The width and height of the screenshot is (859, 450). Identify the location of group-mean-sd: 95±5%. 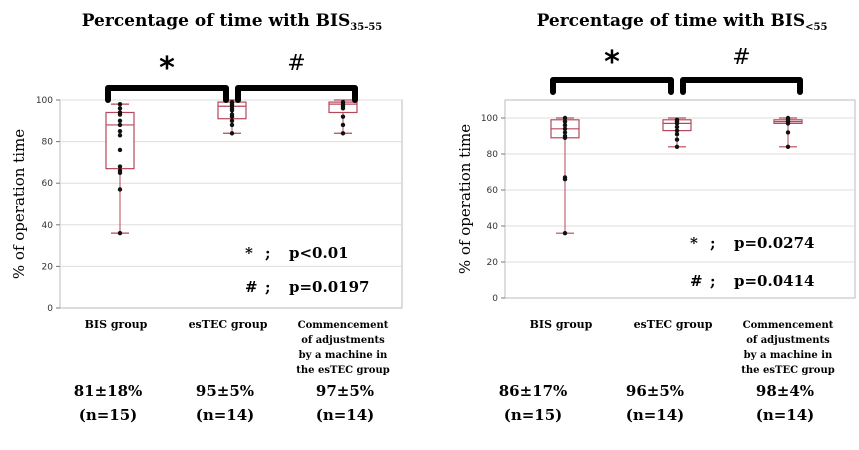
(225, 391).